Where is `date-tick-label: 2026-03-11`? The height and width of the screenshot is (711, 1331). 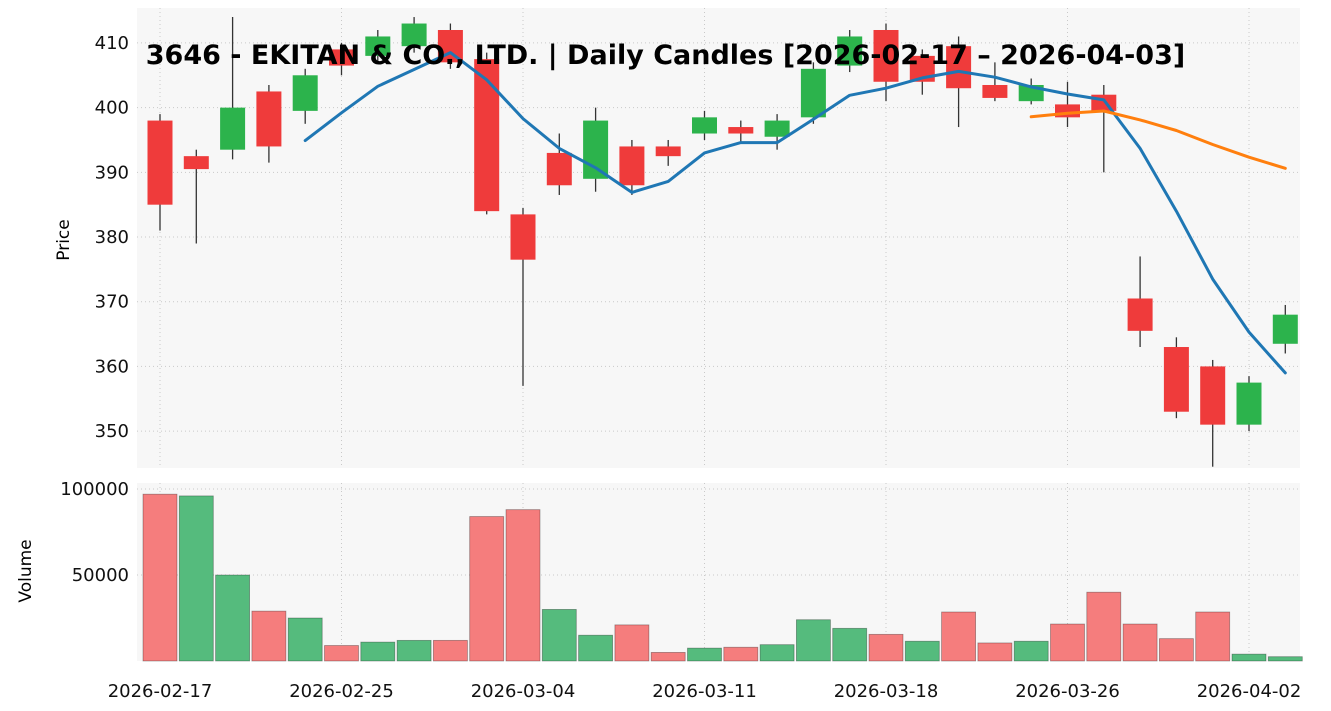
date-tick-label: 2026-03-11 is located at coordinates (704, 691).